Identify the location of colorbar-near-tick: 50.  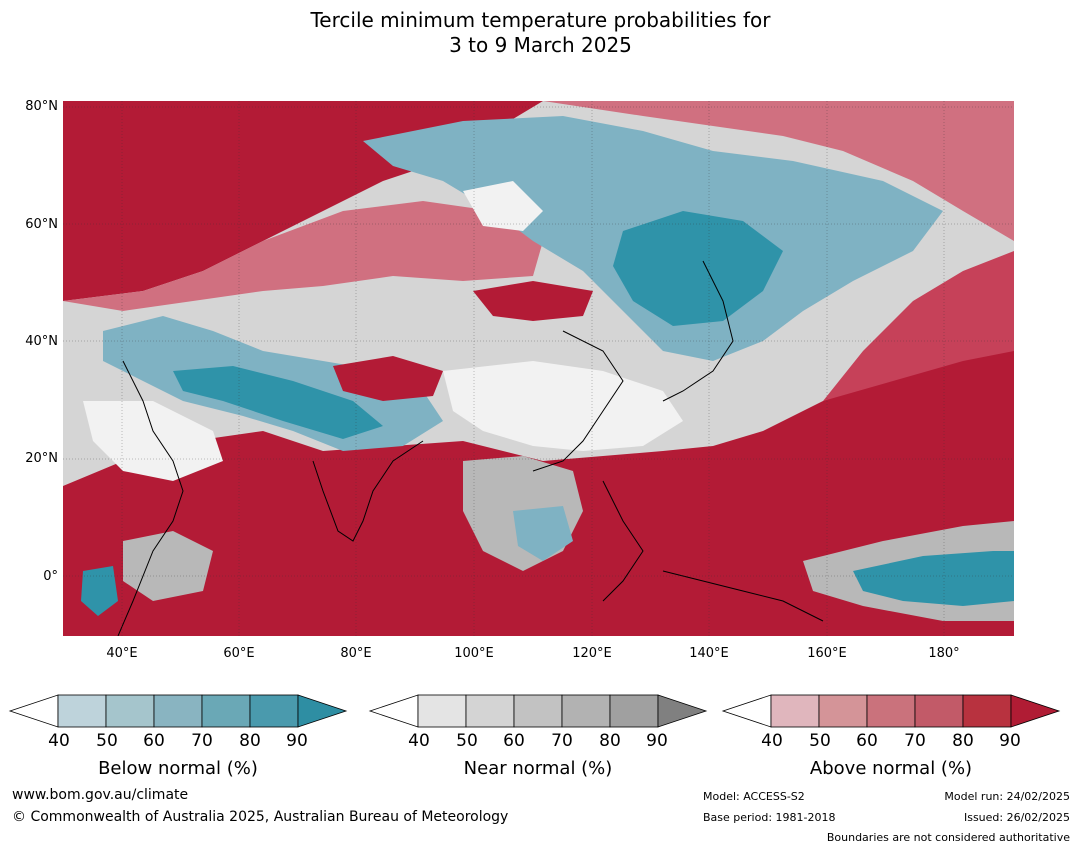
(467, 741).